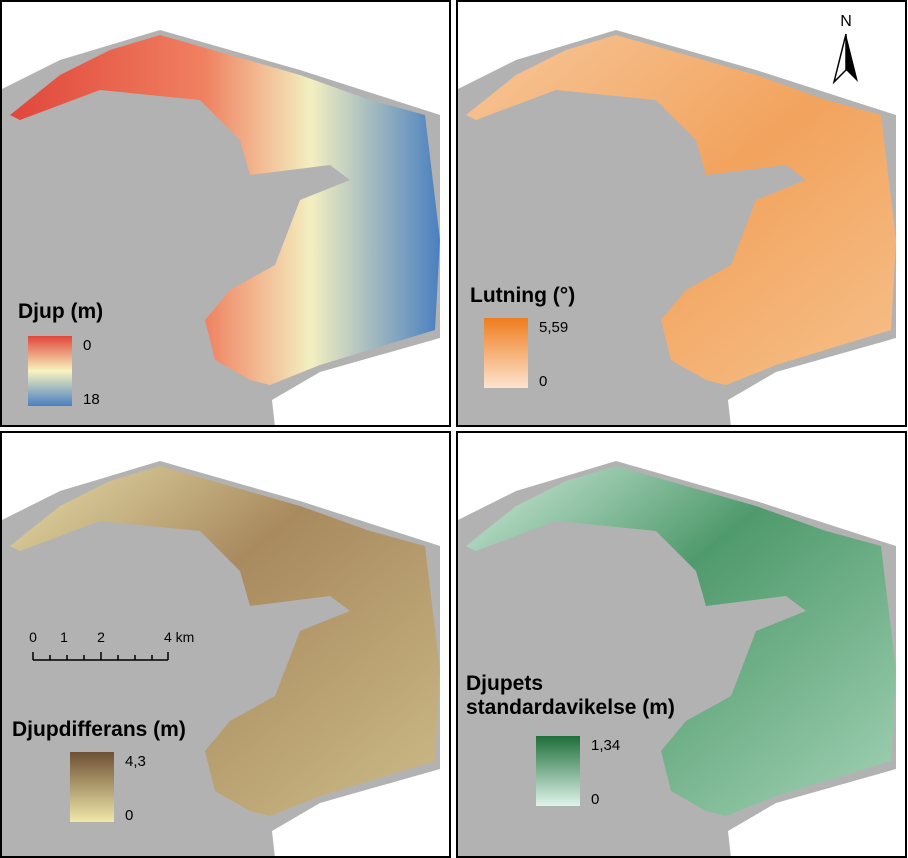  Describe the element at coordinates (101, 637) in the screenshot. I see `scale-label: 2` at that location.